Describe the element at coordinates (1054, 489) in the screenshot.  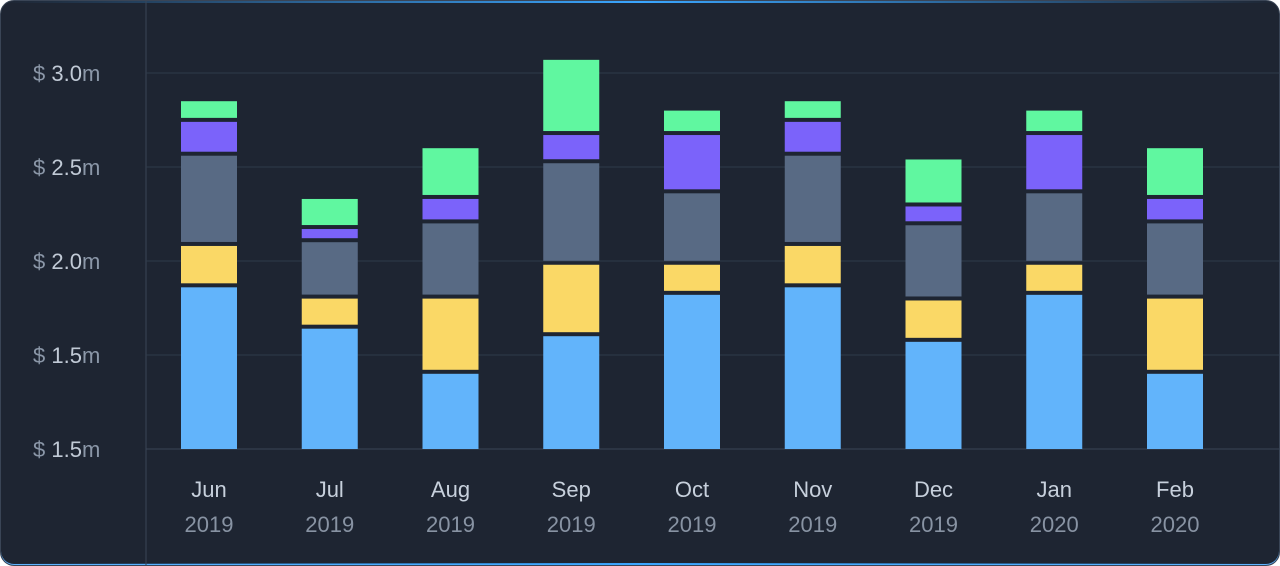
I see `x-tick-month: Jan` at that location.